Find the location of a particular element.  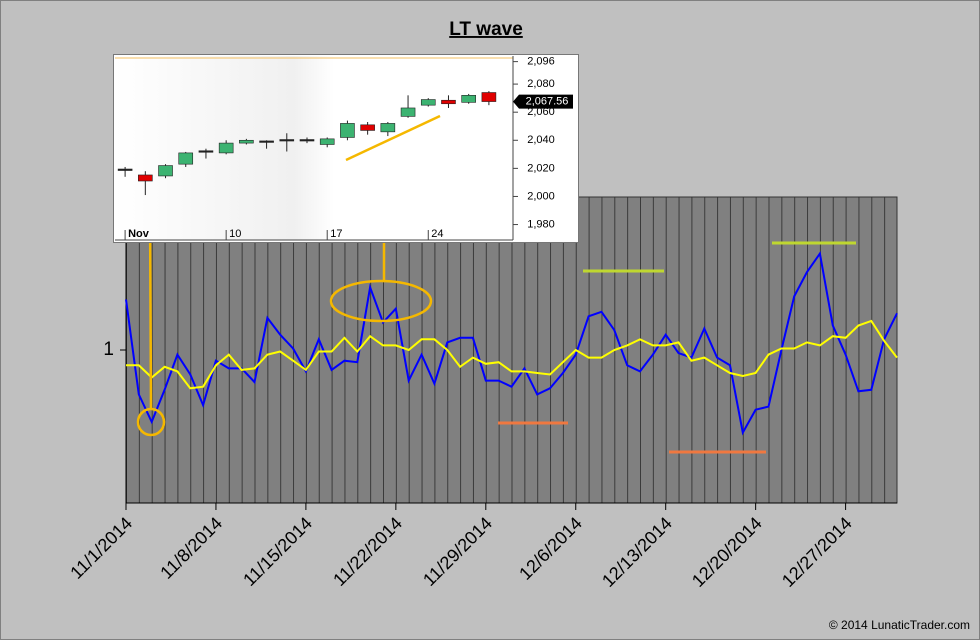

x-tick-label: 24 is located at coordinates (437, 234).